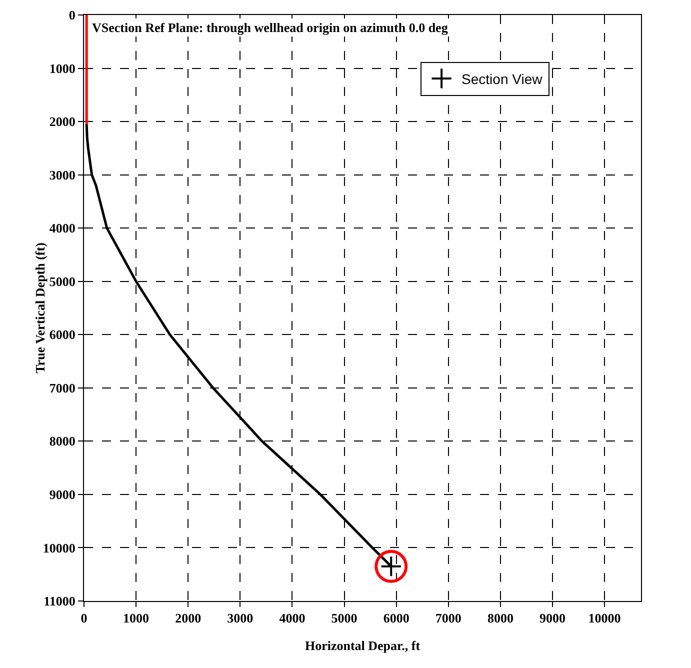 The image size is (691, 668). What do you see at coordinates (62, 281) in the screenshot?
I see `y-tick-label: 5000` at bounding box center [62, 281].